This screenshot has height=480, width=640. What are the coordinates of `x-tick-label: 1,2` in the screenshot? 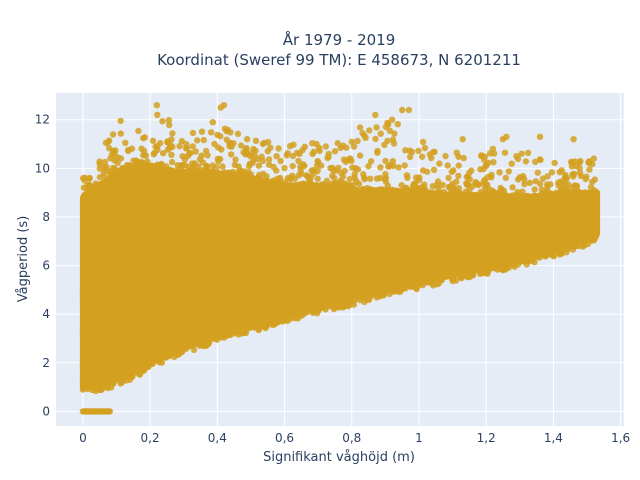 It's located at (486, 438).